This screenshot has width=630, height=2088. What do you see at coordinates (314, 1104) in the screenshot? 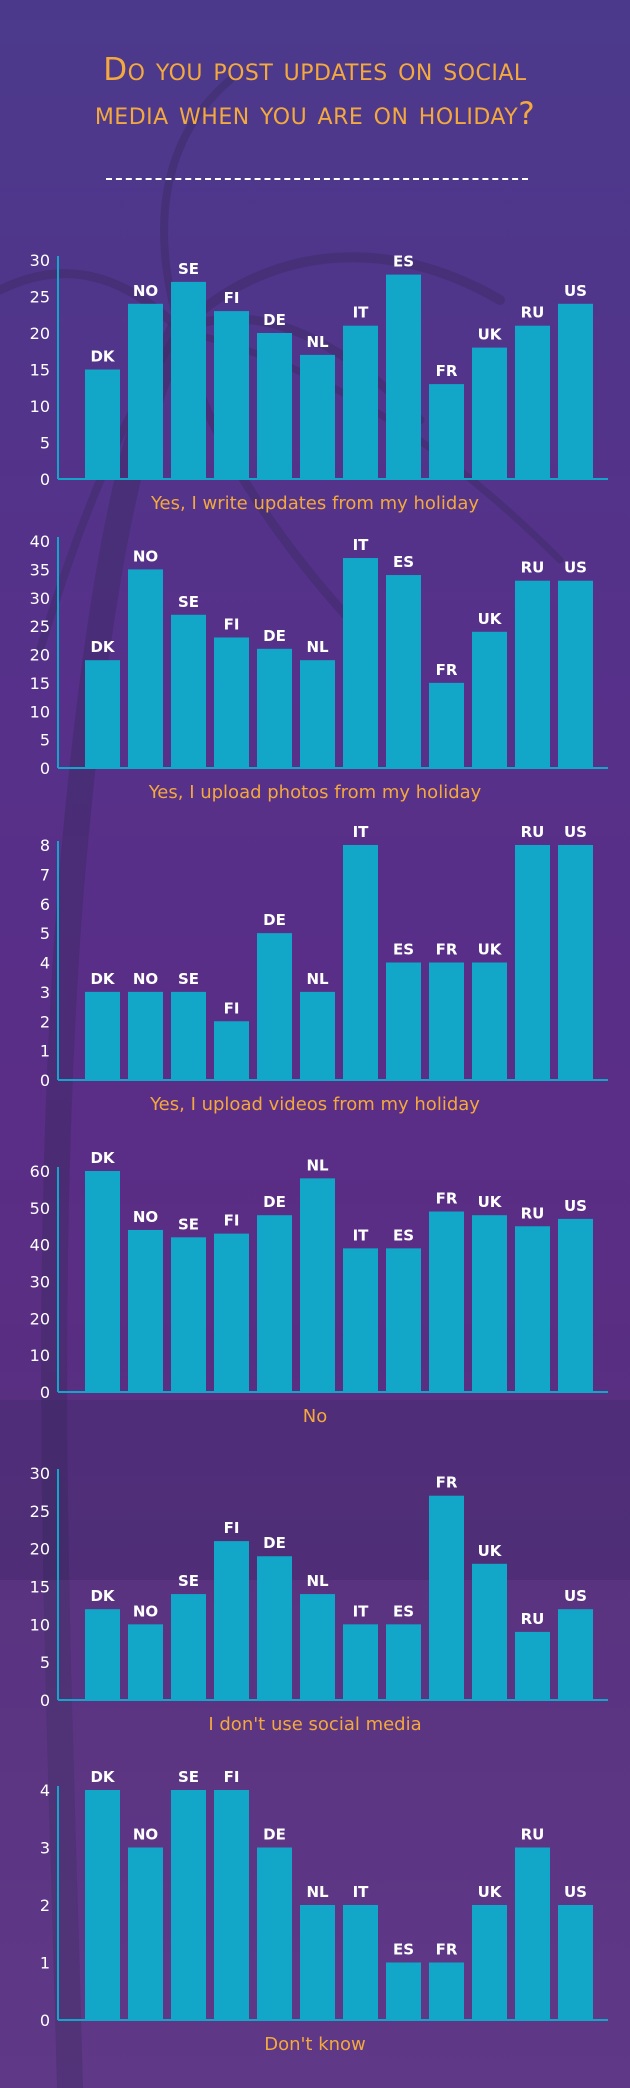
I see `chart-caption: Yes, I upload videos from my holiday` at bounding box center [314, 1104].